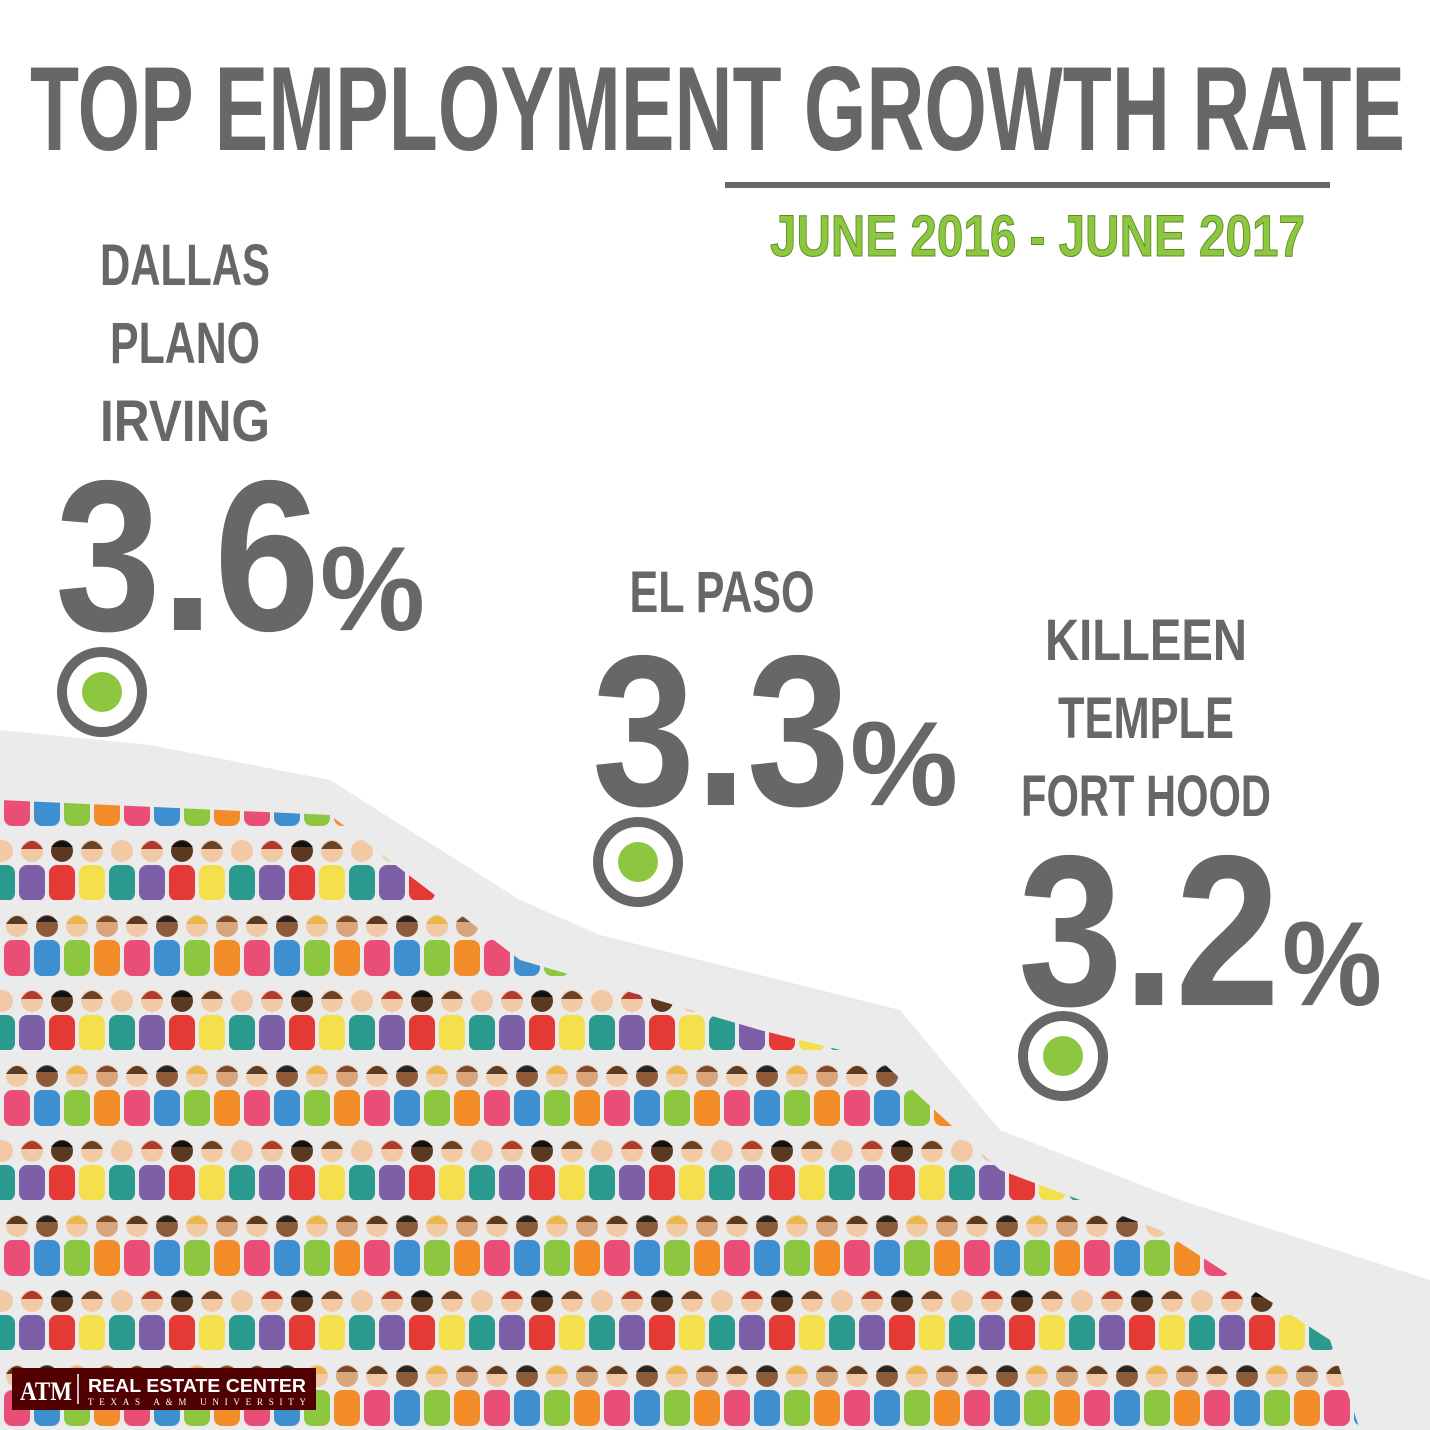 This screenshot has width=1430, height=1430. Describe the element at coordinates (722, 592) in the screenshot. I see `location-name: EL PASO` at that location.